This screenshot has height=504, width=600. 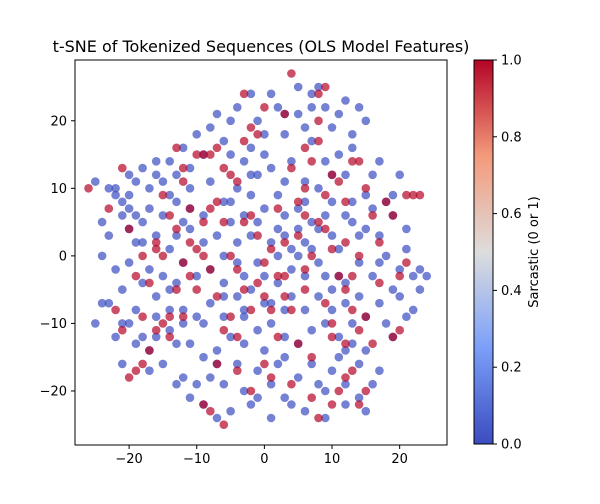 What do you see at coordinates (534, 251) in the screenshot?
I see `colorbar-label: Sarcastic (0 or 1)` at bounding box center [534, 251].